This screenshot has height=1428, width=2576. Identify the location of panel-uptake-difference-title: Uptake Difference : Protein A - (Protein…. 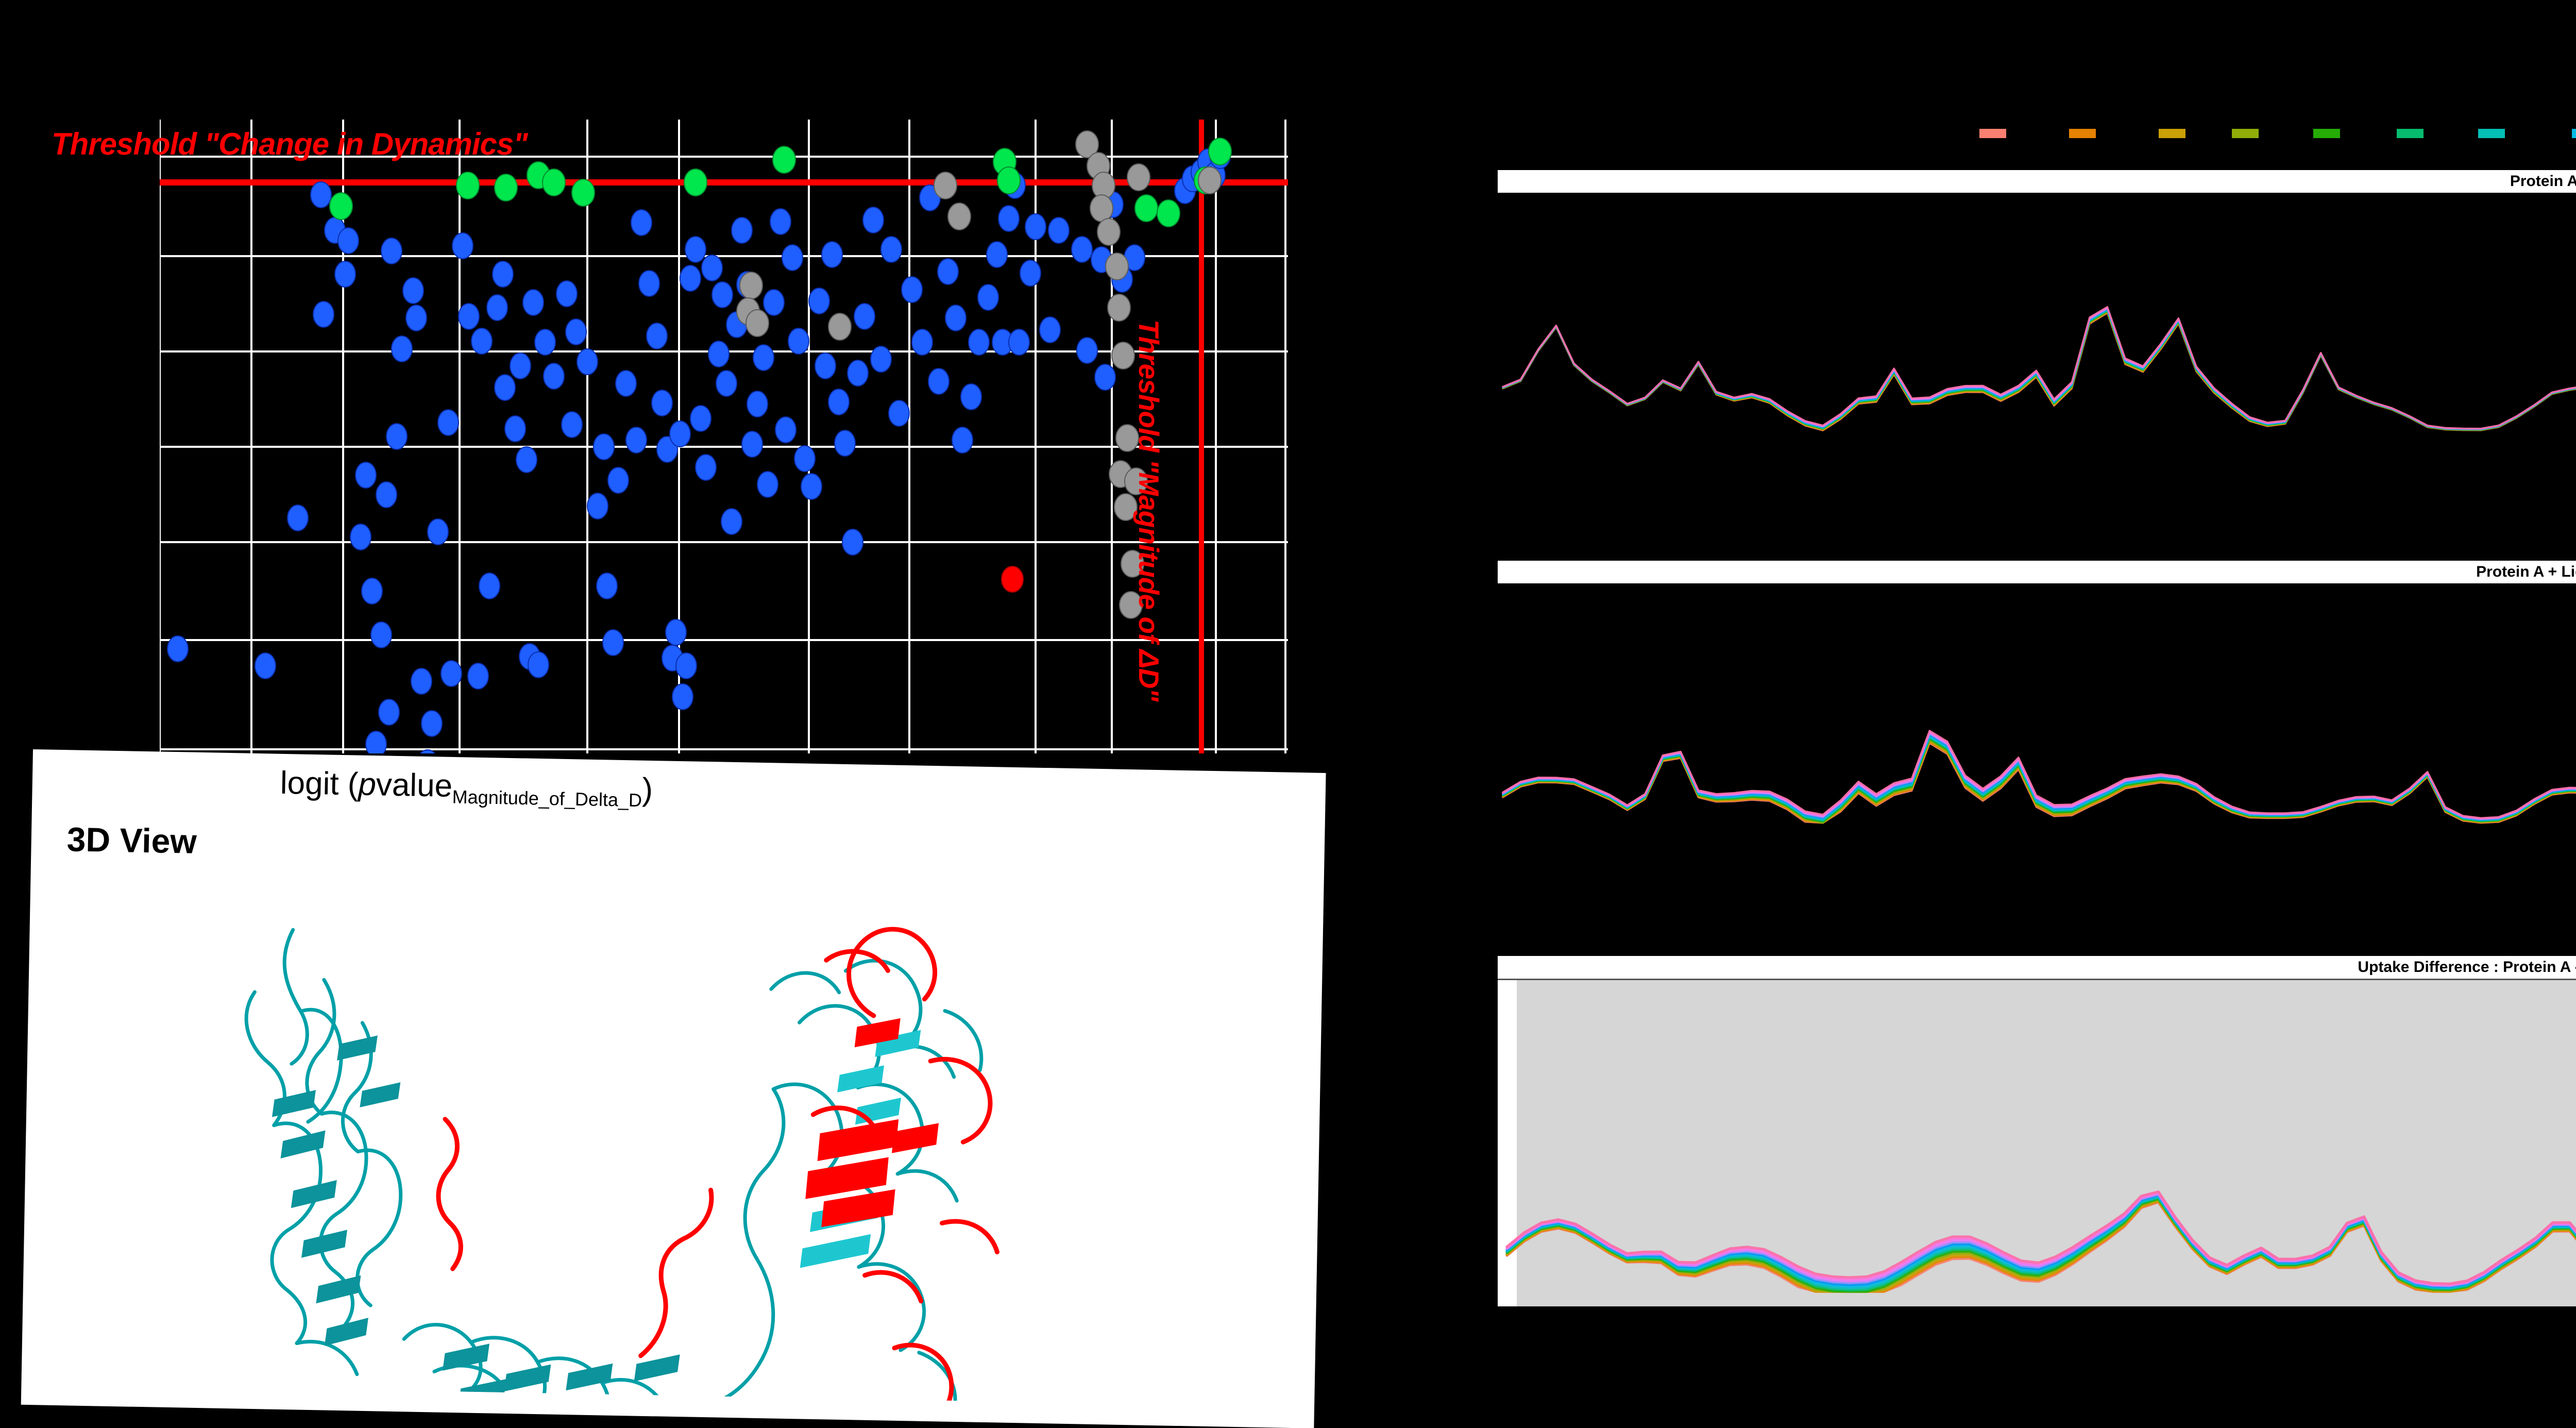
(2467, 967).